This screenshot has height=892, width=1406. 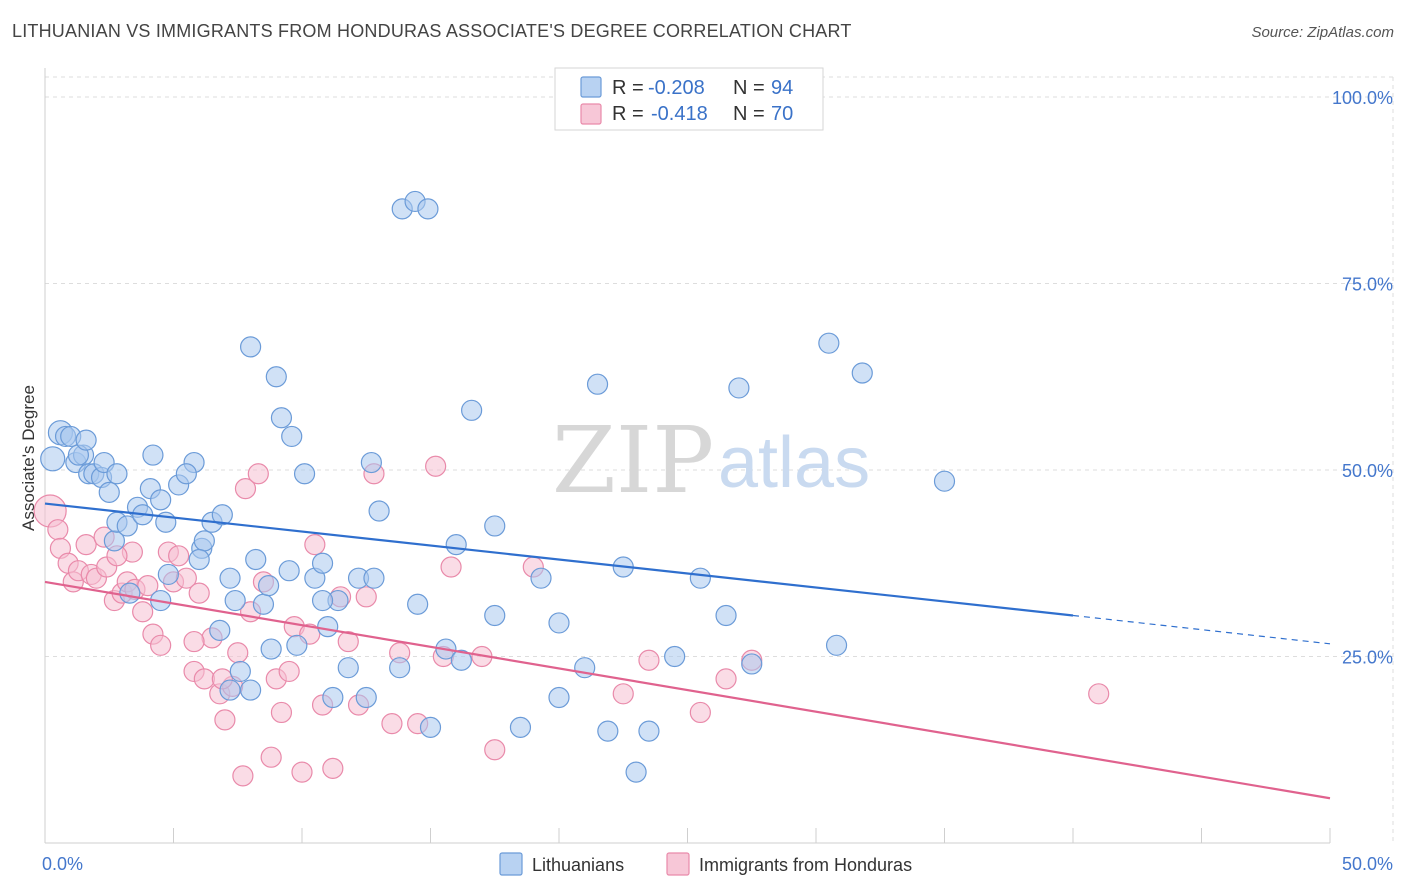 What do you see at coordinates (1367, 658) in the screenshot?
I see `y-tick-label-25: 25.0%` at bounding box center [1367, 658].